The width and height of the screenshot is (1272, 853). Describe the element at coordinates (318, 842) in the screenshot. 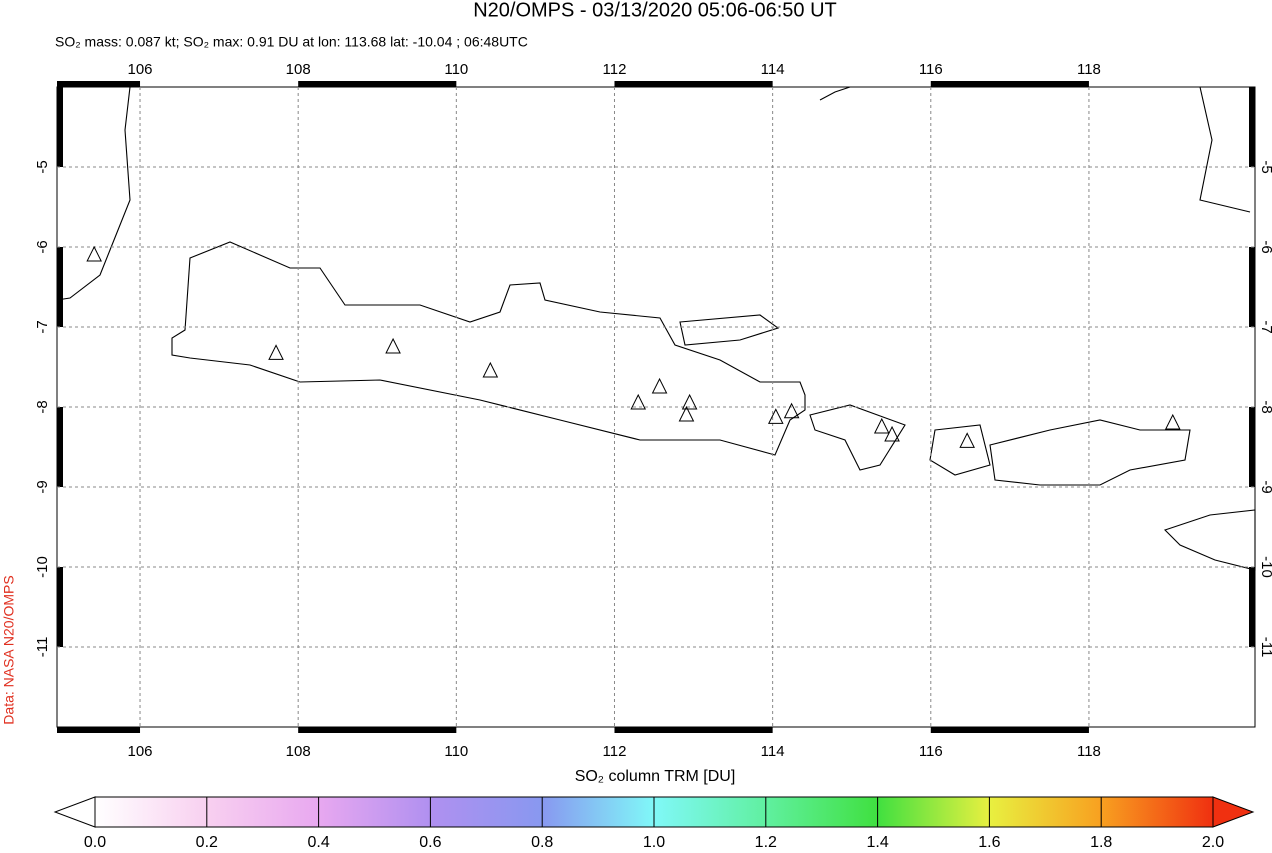

I see `colorbar-tick-label: 0.4` at that location.